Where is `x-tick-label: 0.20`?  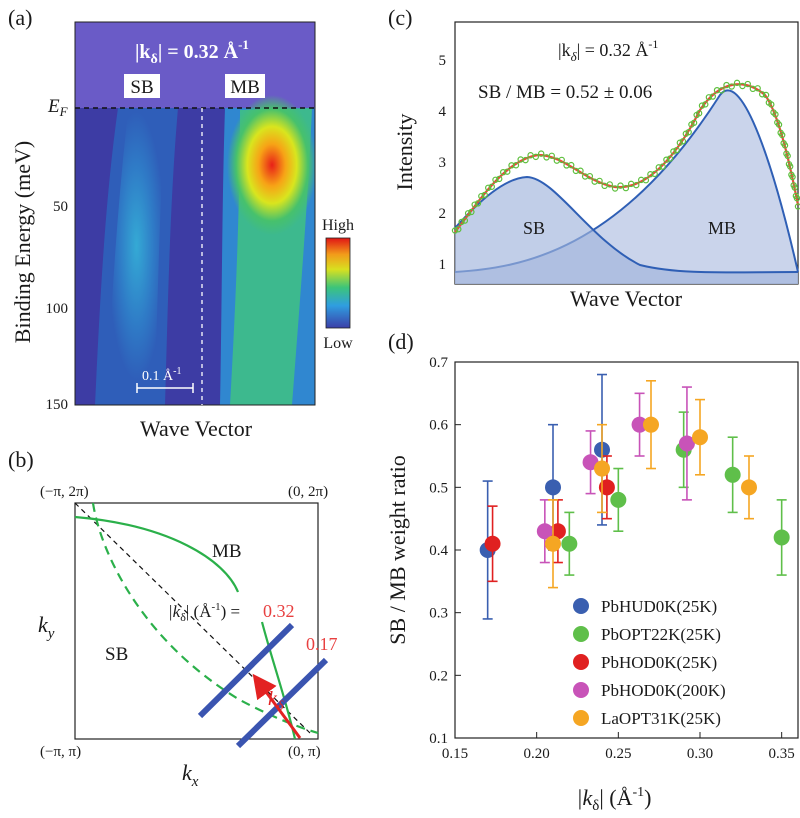 x-tick-label: 0.20 is located at coordinates (537, 754).